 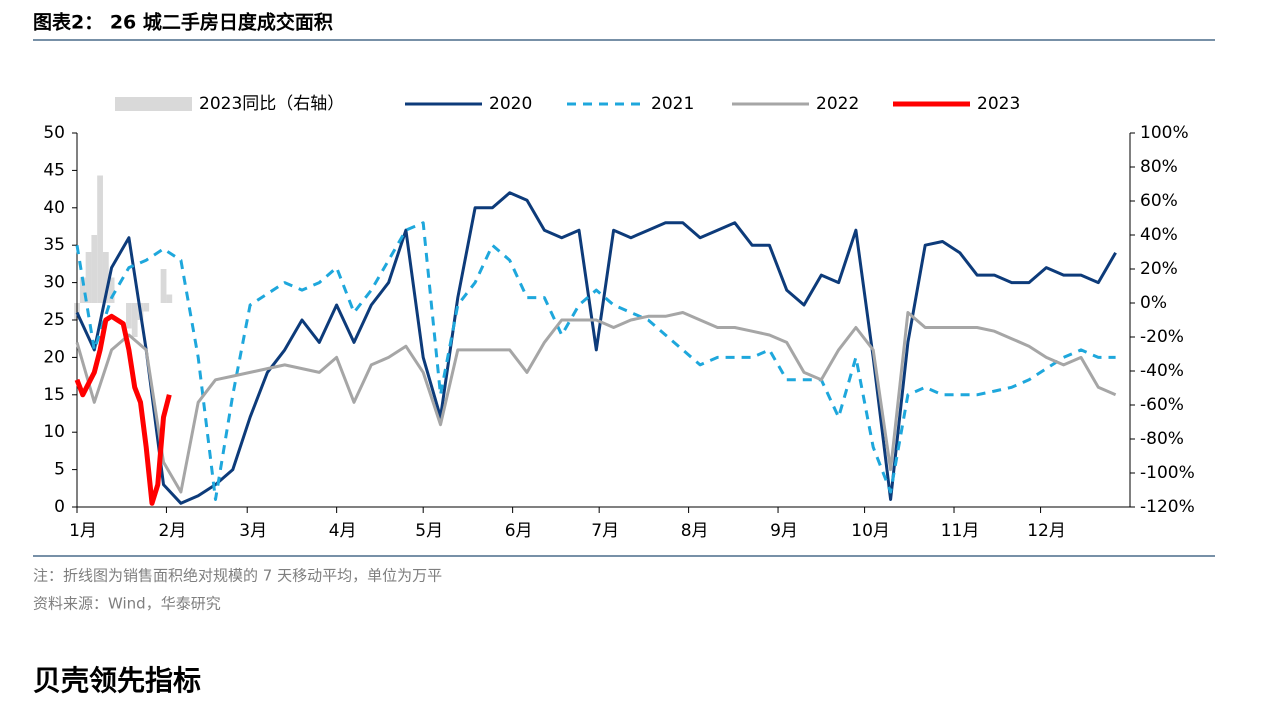 What do you see at coordinates (54, 170) in the screenshot?
I see `y-tick-label: 45` at bounding box center [54, 170].